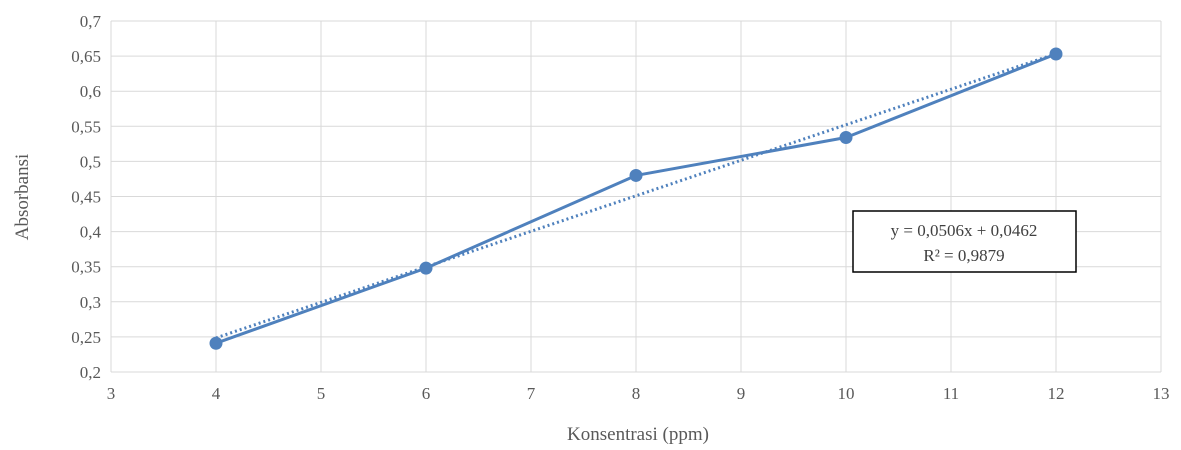 This screenshot has height=450, width=1181. I want to click on x-tick-label: 5, so click(321, 393).